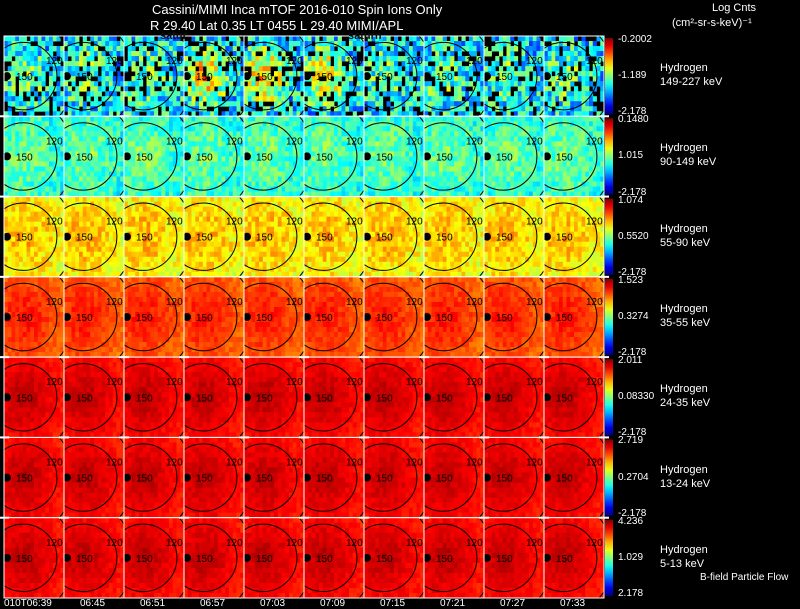 The height and width of the screenshot is (609, 800). Describe the element at coordinates (144, 157) in the screenshot. I see `contour-label-150: 150` at that location.